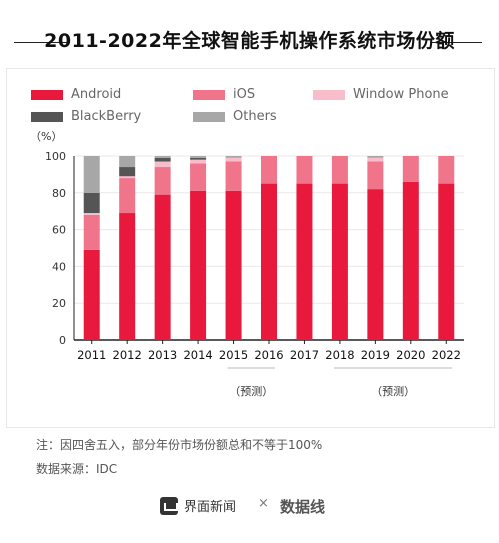 The image size is (499, 543). I want to click on y-axis-unit-label: （%）, so click(46, 136).